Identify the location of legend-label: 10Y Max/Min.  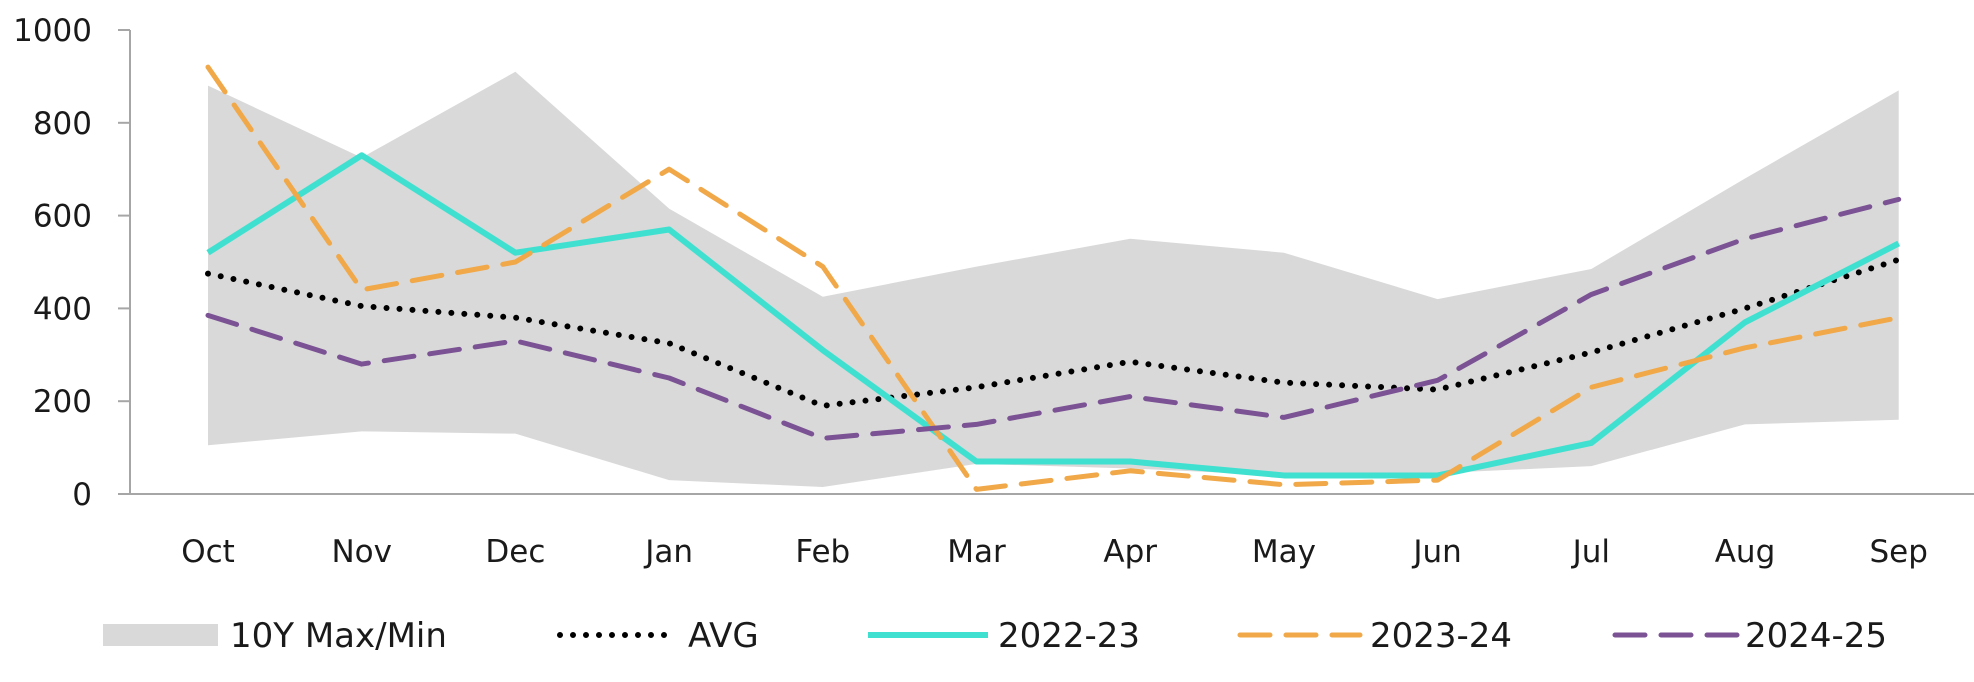
(338, 636).